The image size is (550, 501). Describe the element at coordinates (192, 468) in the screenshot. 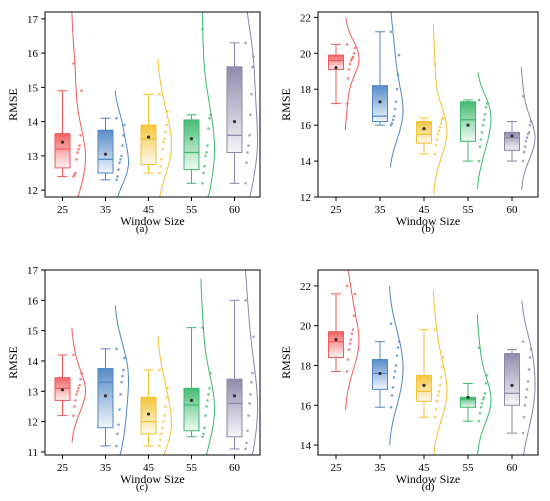

I see `x-tick-label: 55` at that location.